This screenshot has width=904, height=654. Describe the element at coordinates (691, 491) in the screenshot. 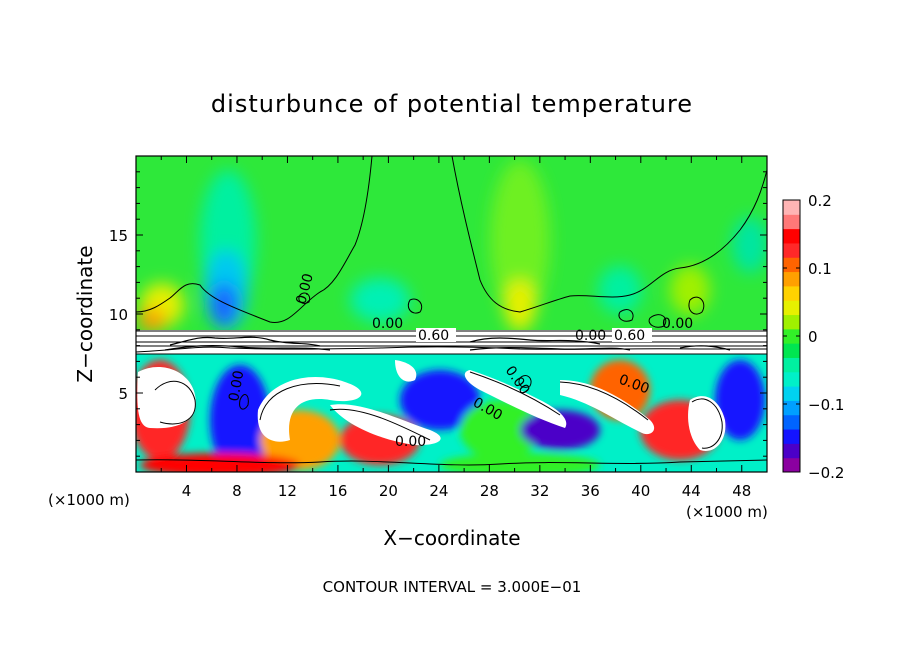

I see `x-tick-label: 44` at that location.